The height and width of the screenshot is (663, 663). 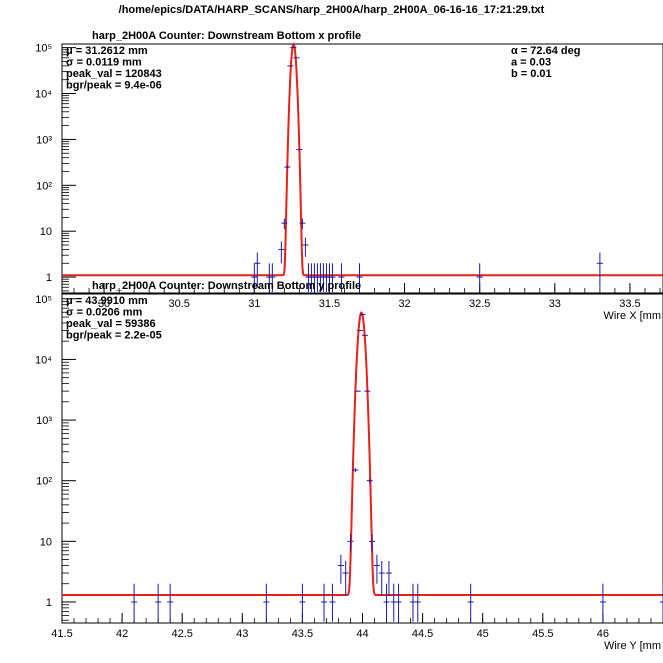 I want to click on x-tick-label: 30, so click(x=104, y=304).